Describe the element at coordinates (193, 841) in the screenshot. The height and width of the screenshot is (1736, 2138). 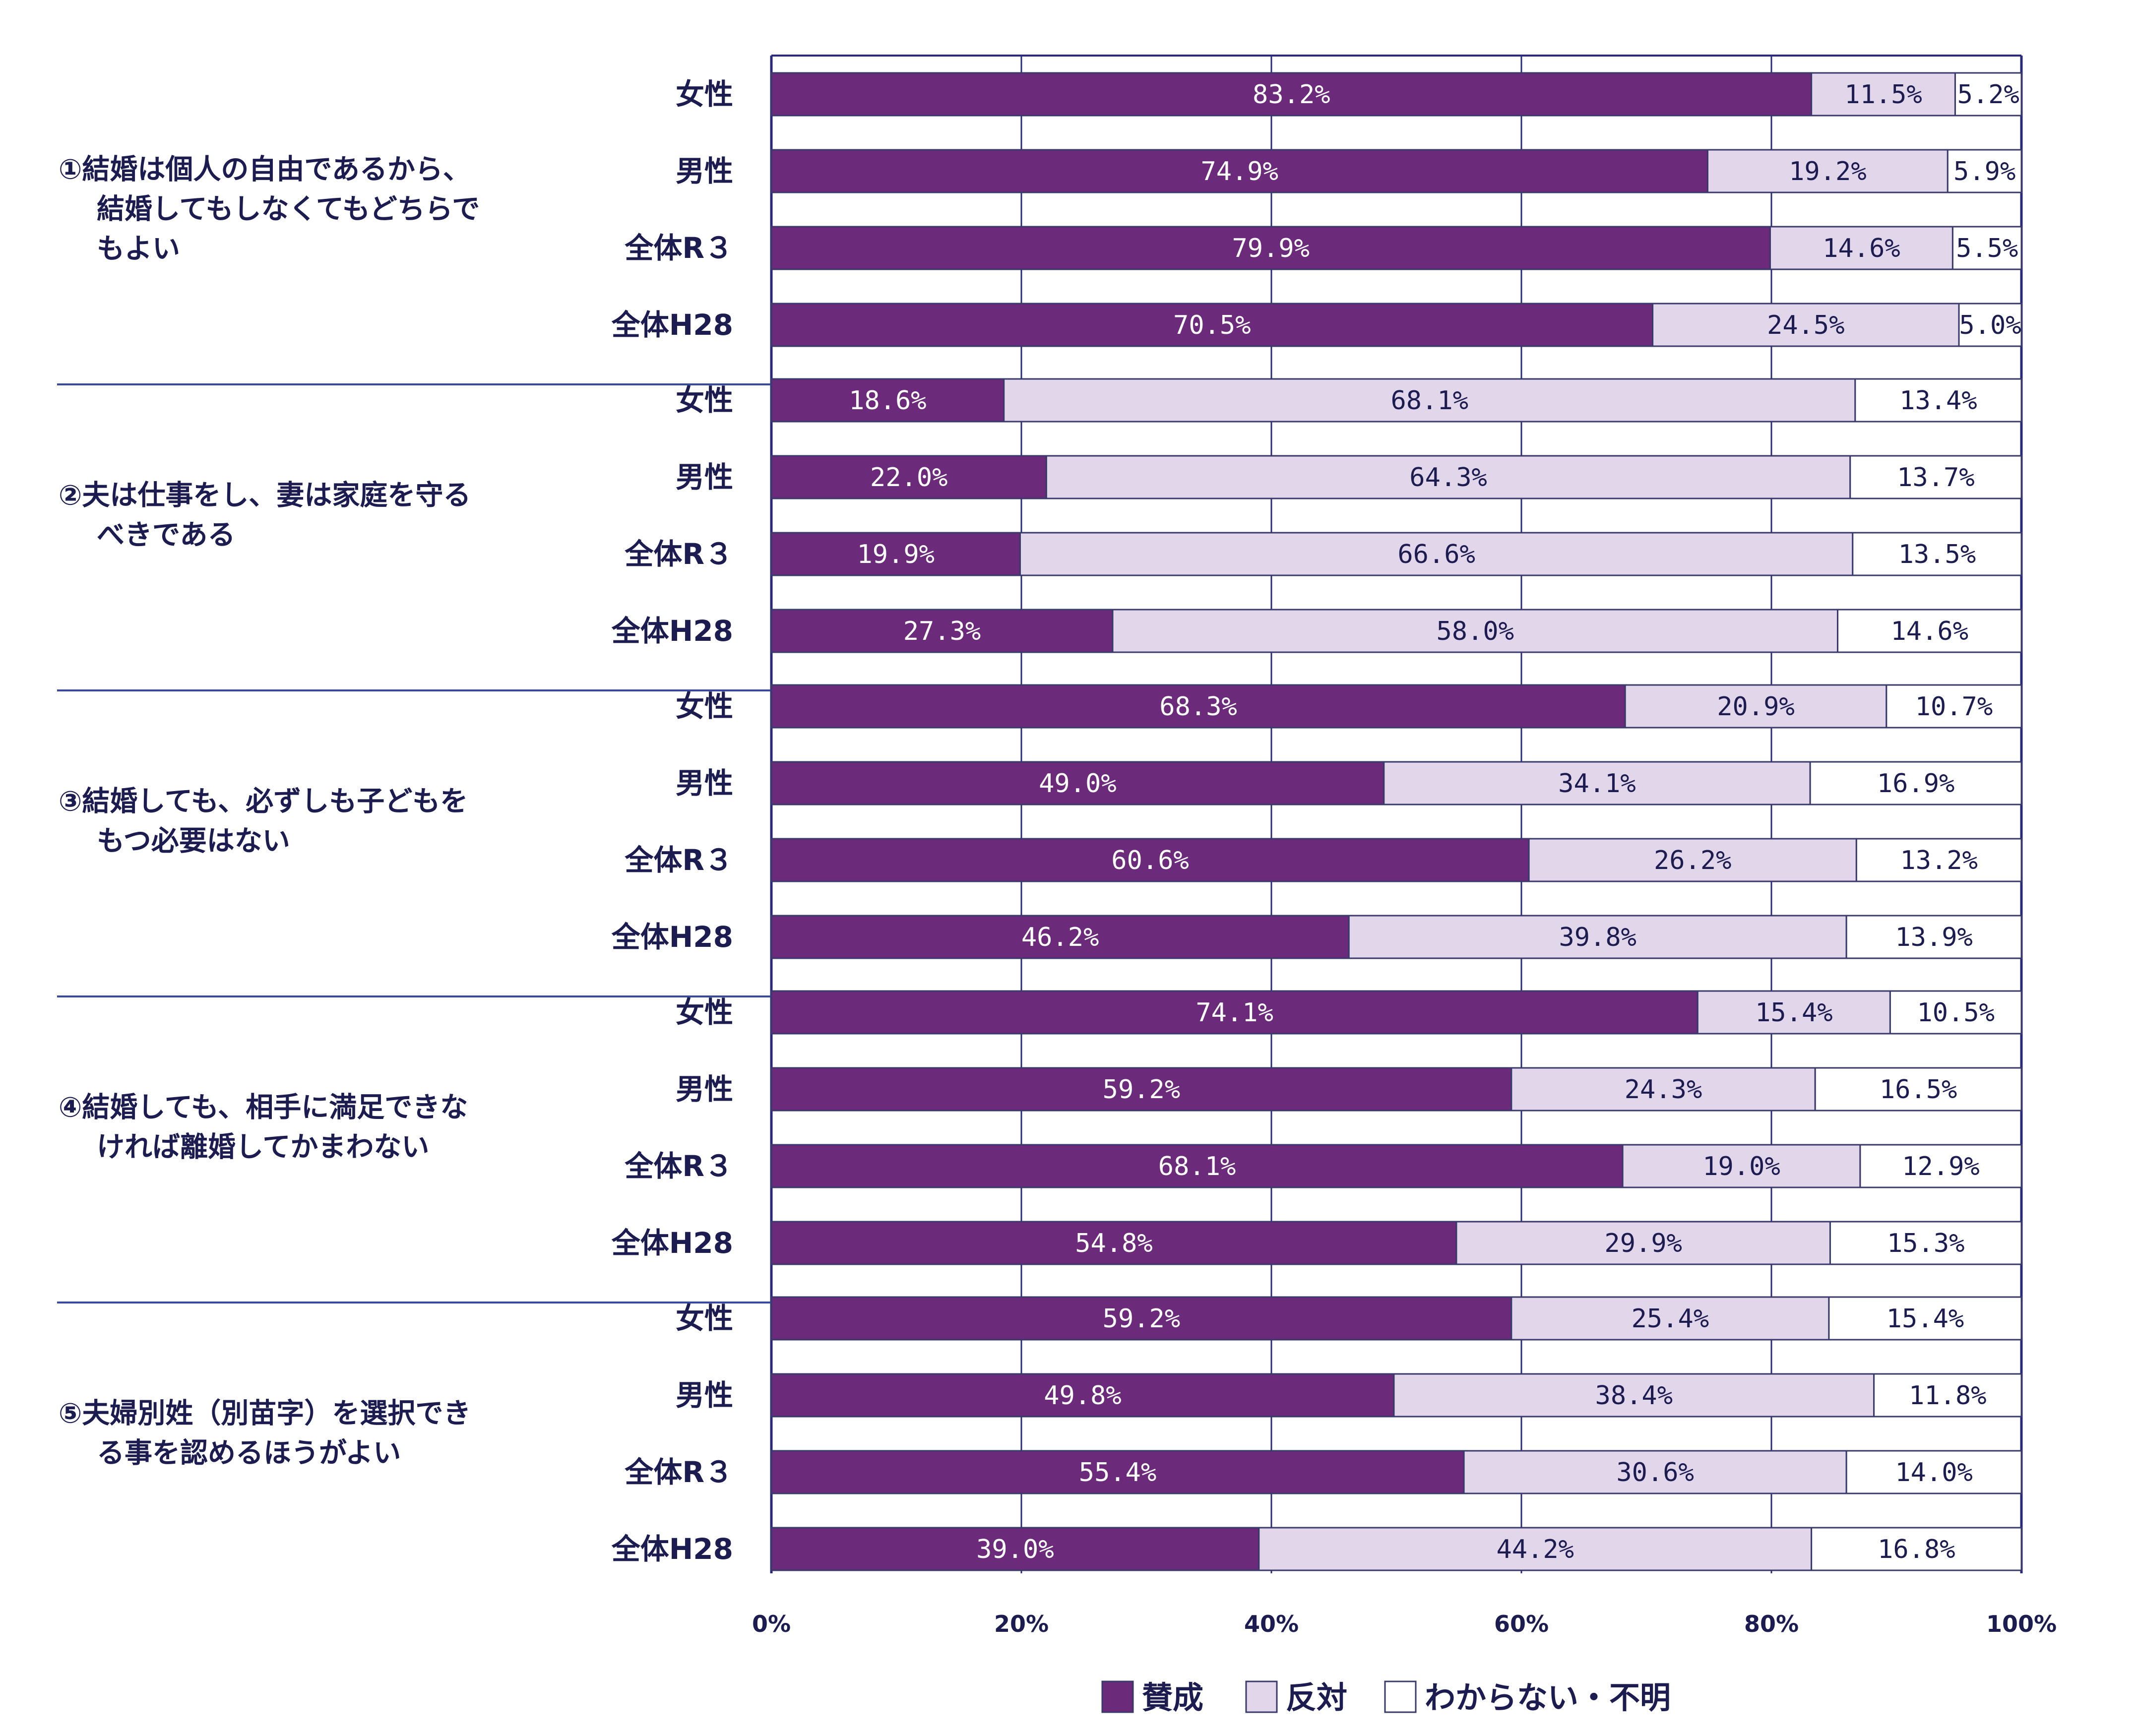
I see `question-title-line: もつ必要はない` at that location.